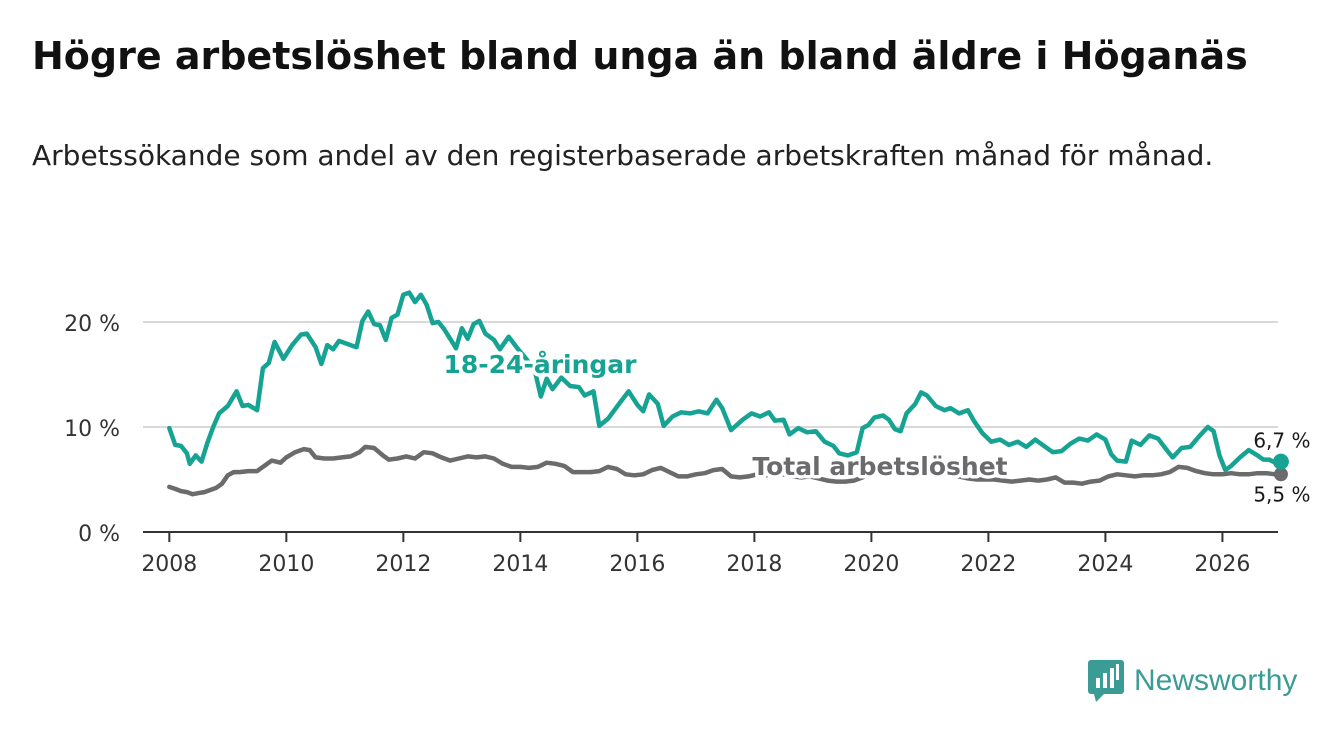 Image resolution: width=1340 pixels, height=734 pixels. I want to click on y-tick-label: 10 %, so click(92, 429).